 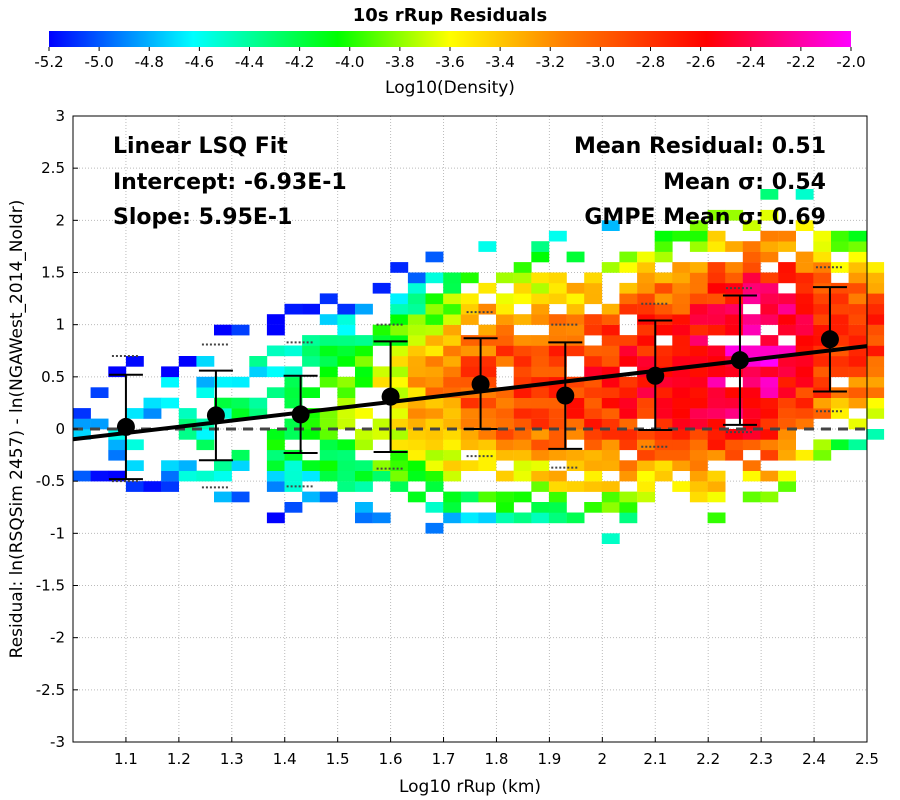 I want to click on x-tick-label: 1.4, so click(x=285, y=759).